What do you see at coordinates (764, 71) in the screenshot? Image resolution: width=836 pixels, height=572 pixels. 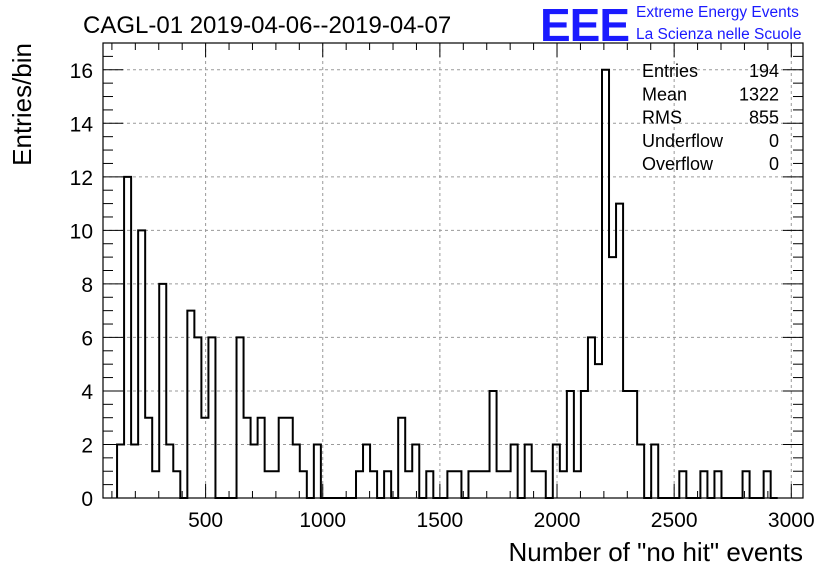 I see `stats-value: 194` at bounding box center [764, 71].